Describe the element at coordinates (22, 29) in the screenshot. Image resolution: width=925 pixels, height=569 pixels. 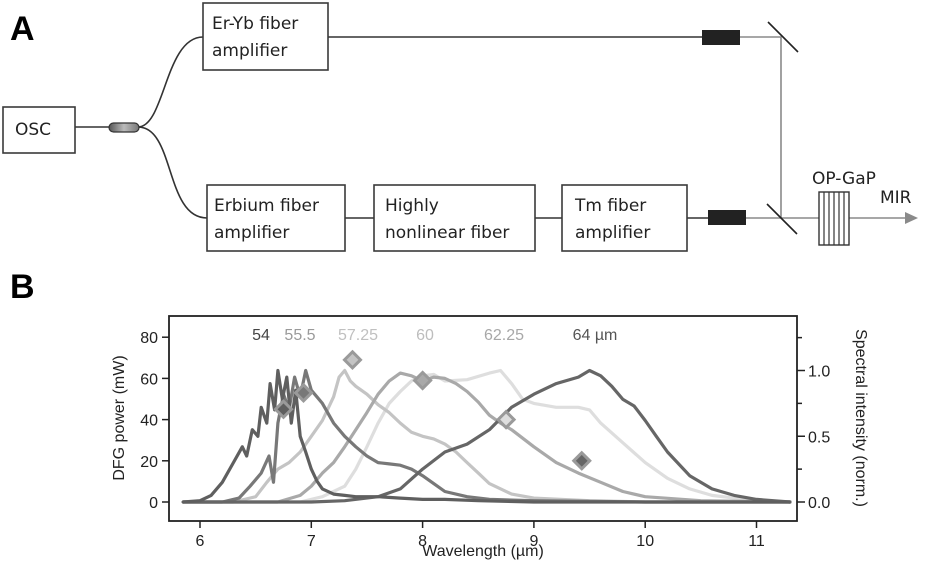
I see `panel-a-label: A` at that location.